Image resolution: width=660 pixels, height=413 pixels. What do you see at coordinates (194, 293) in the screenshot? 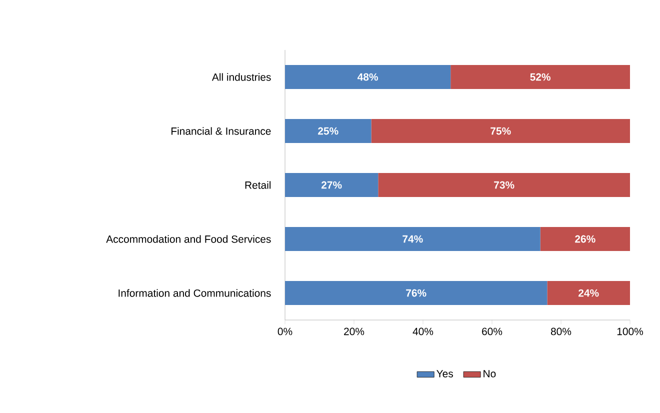
I see `y-tick-label: Information and Communications` at bounding box center [194, 293].